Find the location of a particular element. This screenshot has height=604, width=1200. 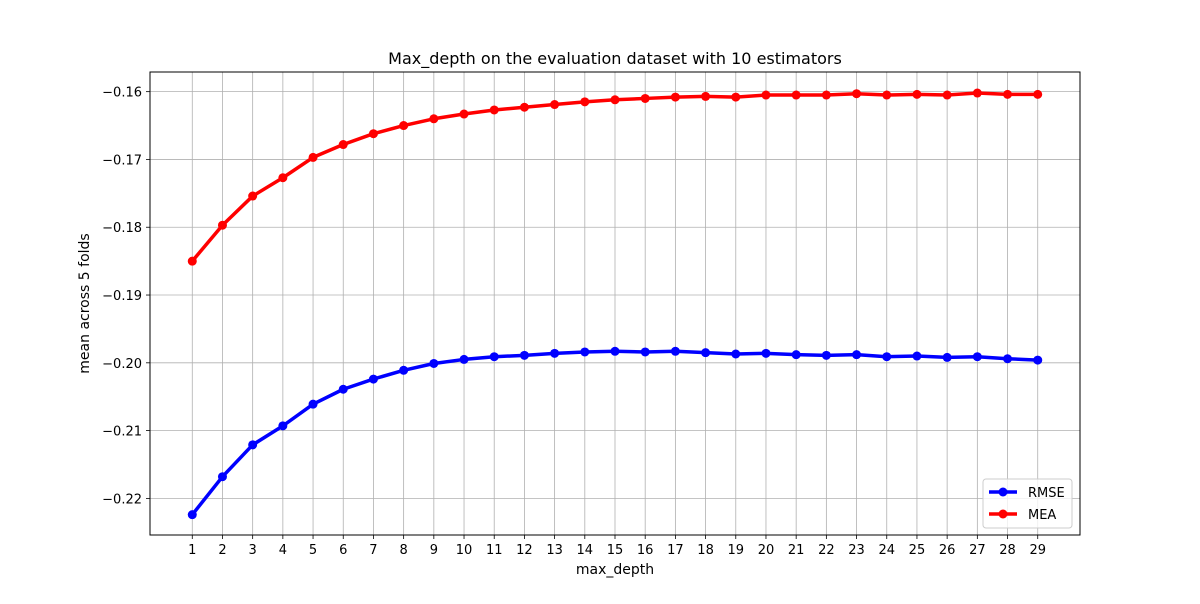

x-tick-label: 14 is located at coordinates (585, 550).